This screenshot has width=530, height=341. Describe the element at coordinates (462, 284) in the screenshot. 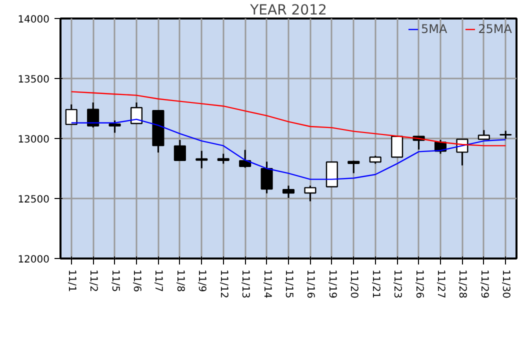

I see `x-tick-label: 11/28` at that location.